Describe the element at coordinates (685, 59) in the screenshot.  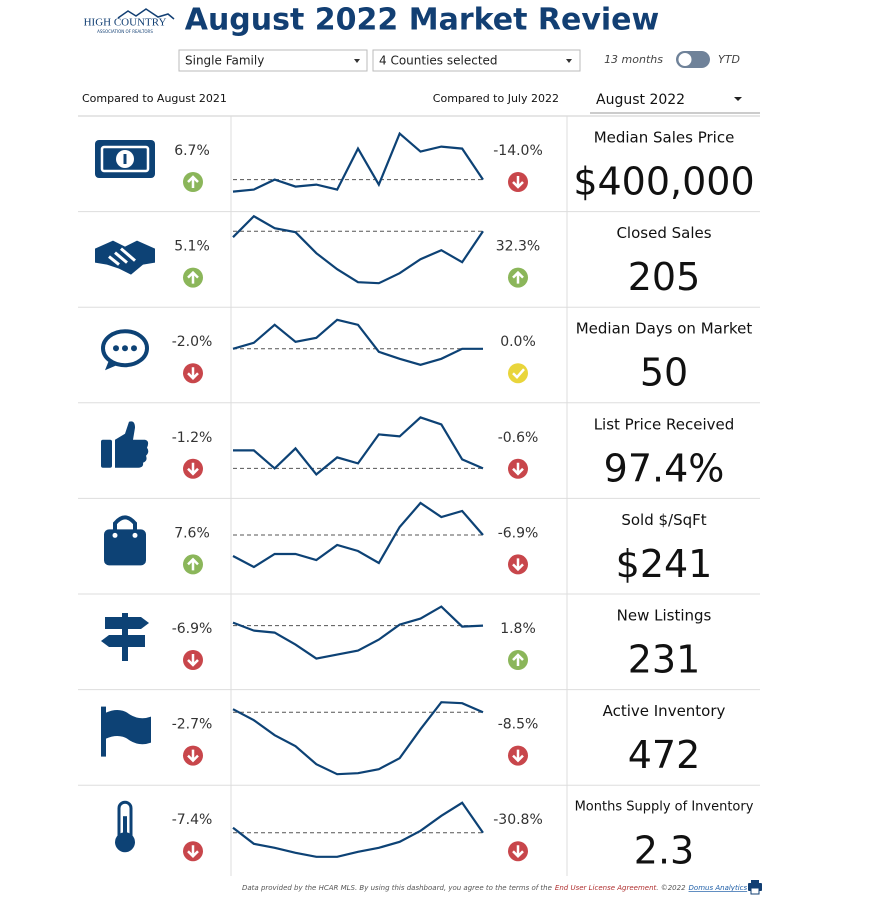
I see `toggle-knob` at that location.